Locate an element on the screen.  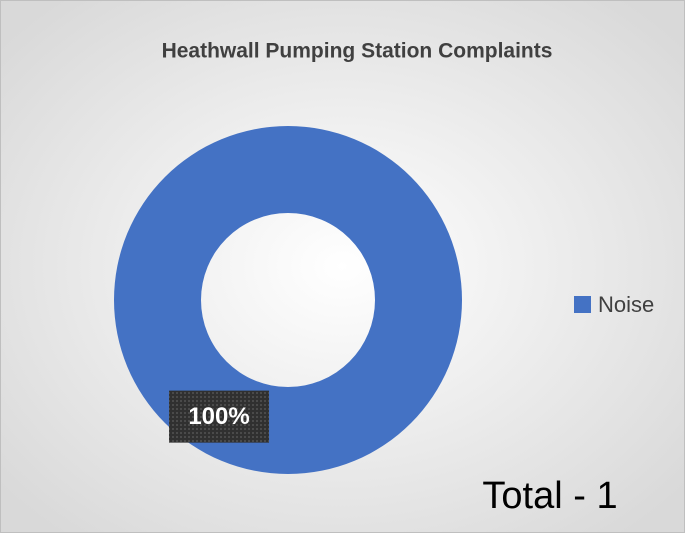
chart-title: Heathwall Pumping Station Complaints is located at coordinates (357, 51).